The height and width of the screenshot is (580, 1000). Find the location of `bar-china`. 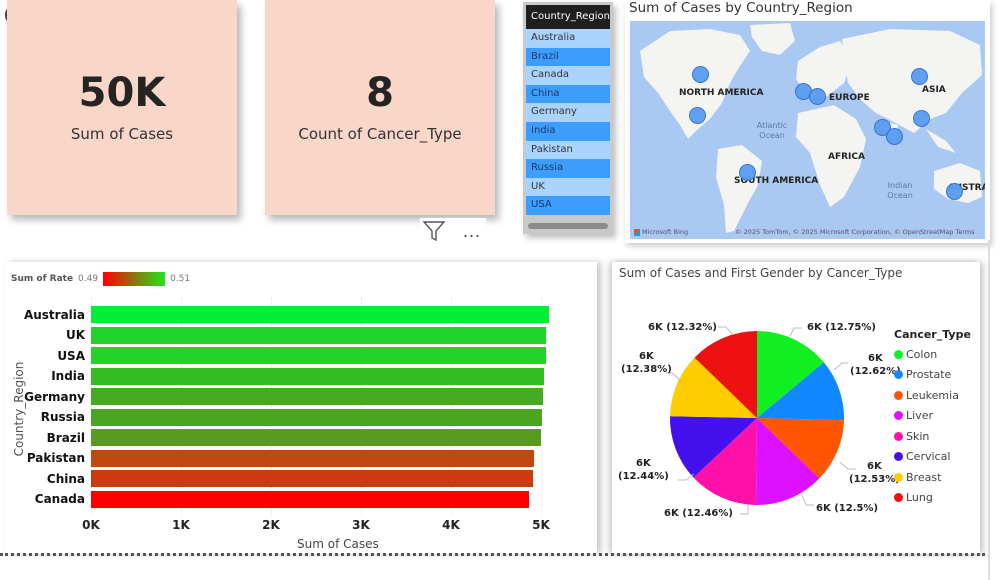

bar-china is located at coordinates (312, 478).